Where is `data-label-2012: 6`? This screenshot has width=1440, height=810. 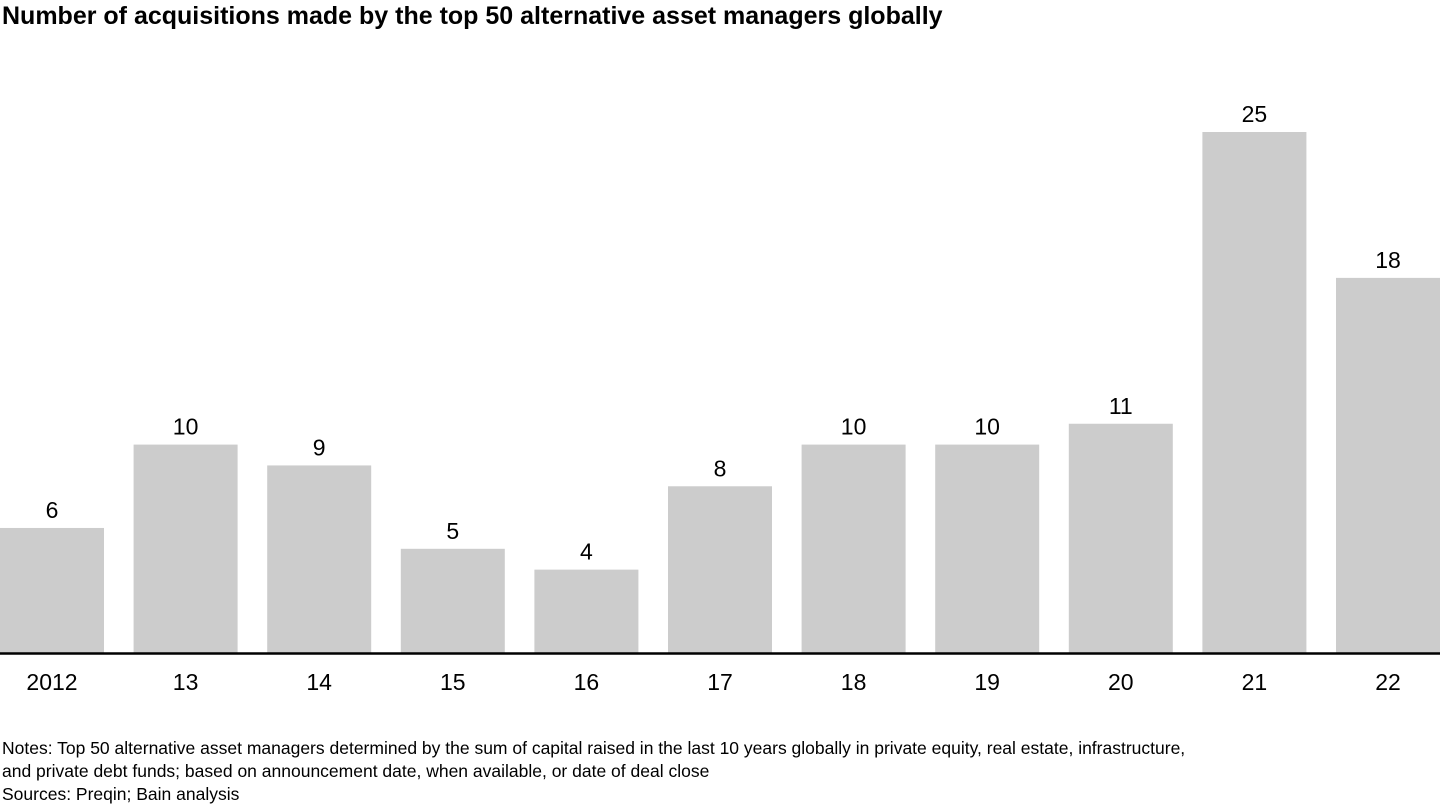 data-label-2012: 6 is located at coordinates (52, 510).